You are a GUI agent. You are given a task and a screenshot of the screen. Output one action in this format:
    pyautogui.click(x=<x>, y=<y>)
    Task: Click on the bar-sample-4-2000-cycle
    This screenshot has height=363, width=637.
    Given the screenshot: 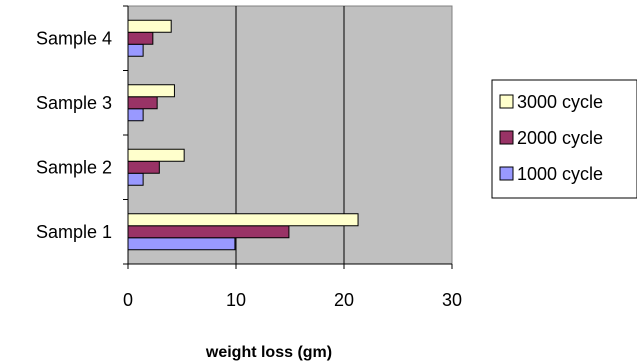 What is the action you would take?
    pyautogui.click(x=140, y=38)
    